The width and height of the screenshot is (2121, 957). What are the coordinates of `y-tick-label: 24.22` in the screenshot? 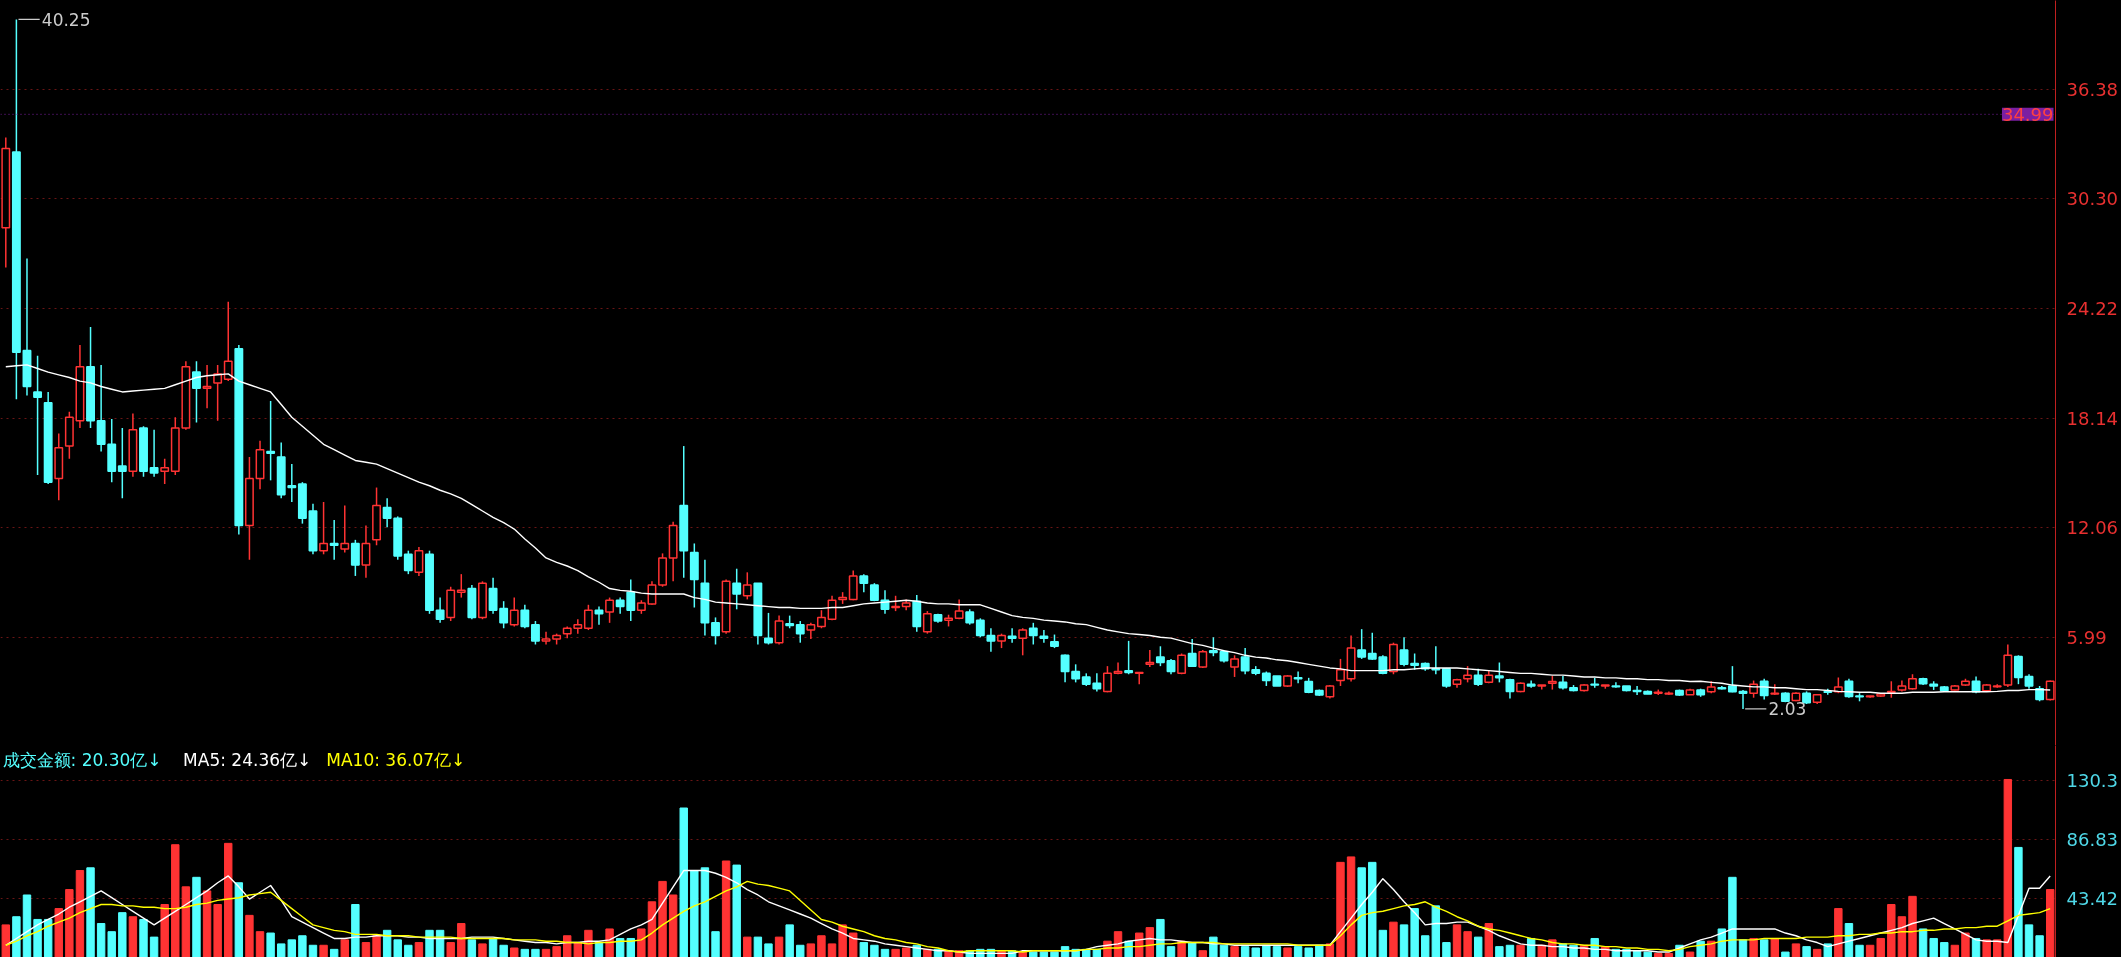 It's located at (2092, 309).